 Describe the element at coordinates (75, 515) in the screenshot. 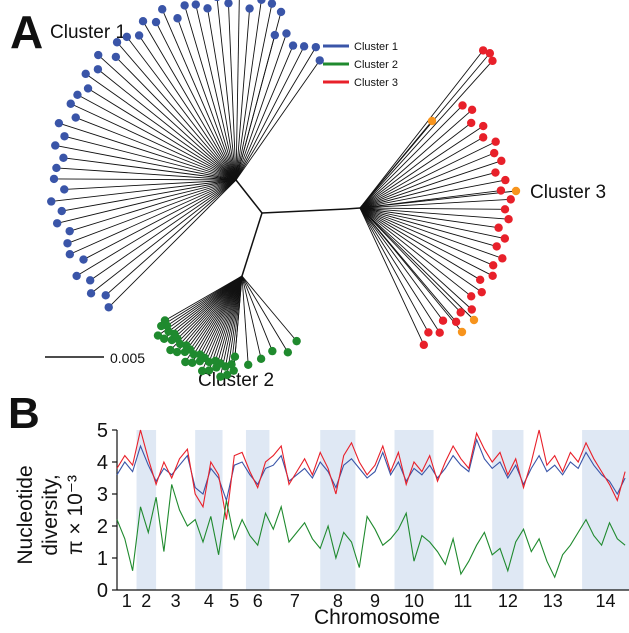

I see `y-axis-label-line-3: π × 10⁻³` at that location.